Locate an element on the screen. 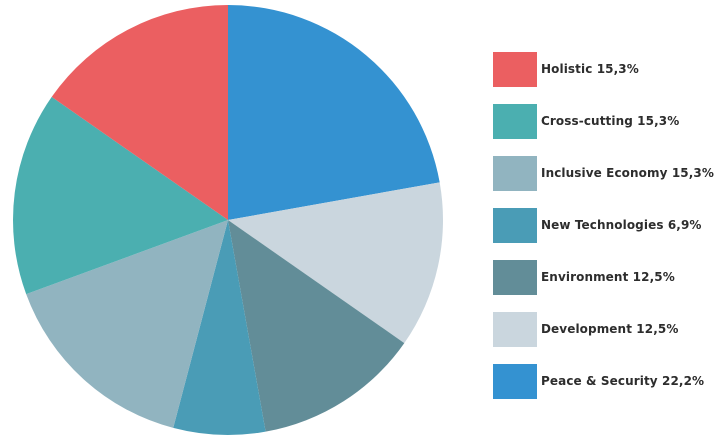 This screenshot has height=438, width=726. pie-slice-new-technologies is located at coordinates (219, 328).